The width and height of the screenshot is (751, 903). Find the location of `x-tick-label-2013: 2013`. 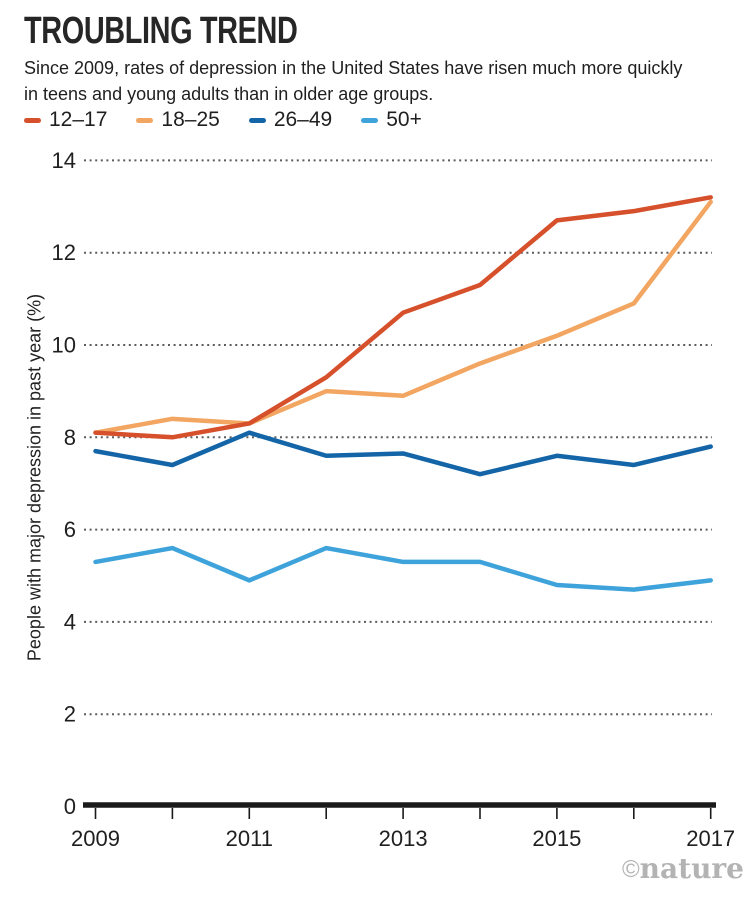

x-tick-label-2013: 2013 is located at coordinates (403, 838).